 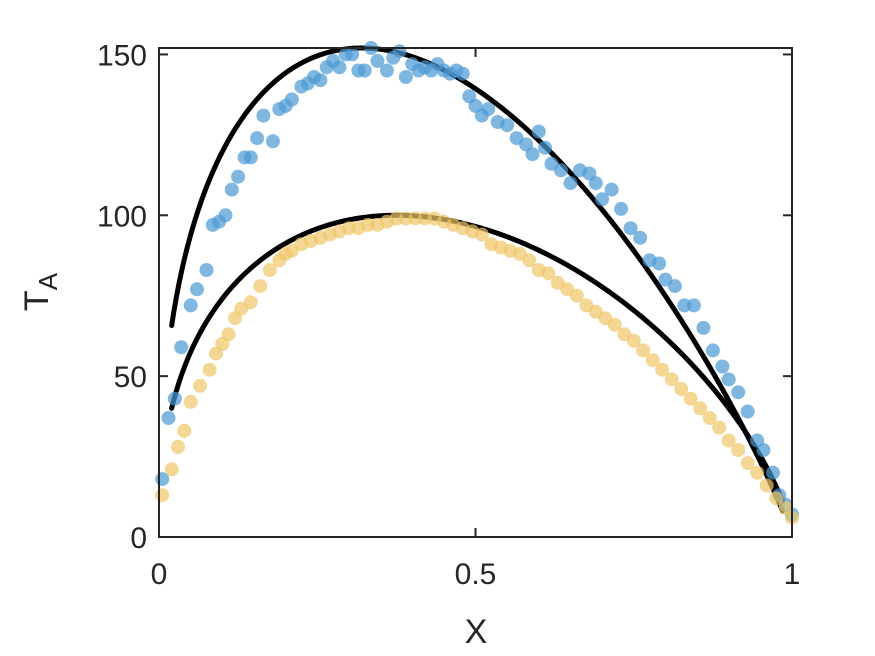 I want to click on y-tick-label-1: 0, so click(x=138, y=538).